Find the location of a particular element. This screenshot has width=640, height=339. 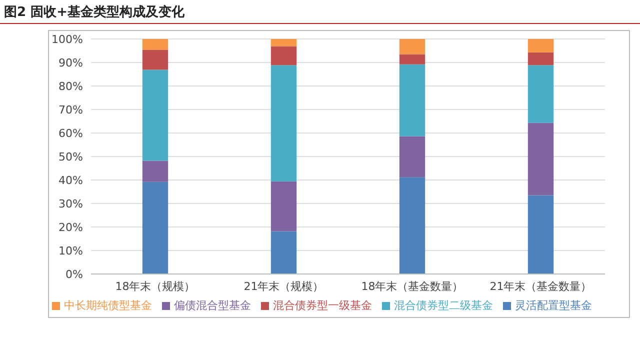

x-tick-label: 21年末（规模） is located at coordinates (284, 286).